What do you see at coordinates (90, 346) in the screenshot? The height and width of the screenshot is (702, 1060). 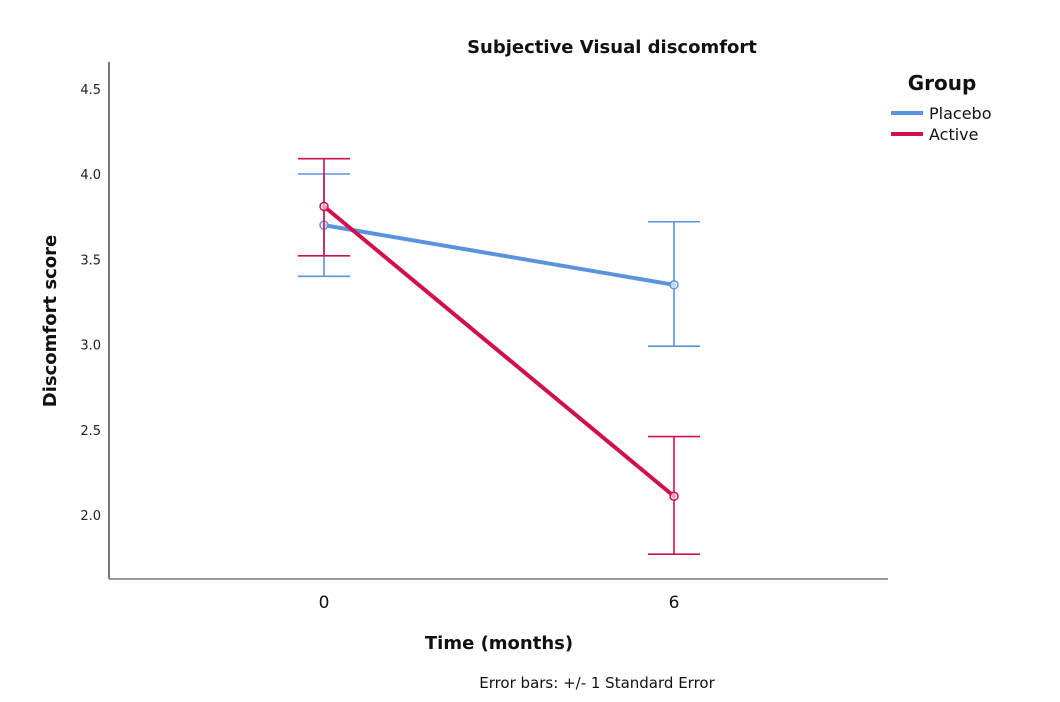 I see `y-tick-label: 3.0` at bounding box center [90, 346].